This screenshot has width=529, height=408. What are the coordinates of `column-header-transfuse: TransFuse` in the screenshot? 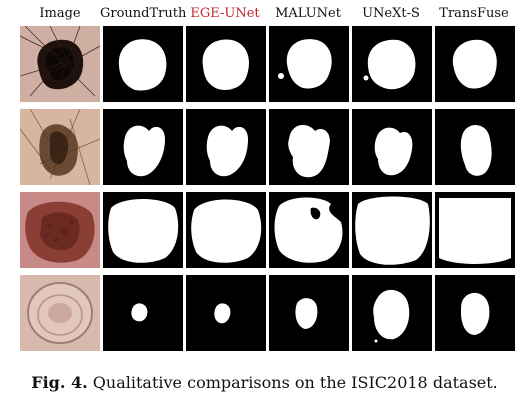 It's located at (474, 13).